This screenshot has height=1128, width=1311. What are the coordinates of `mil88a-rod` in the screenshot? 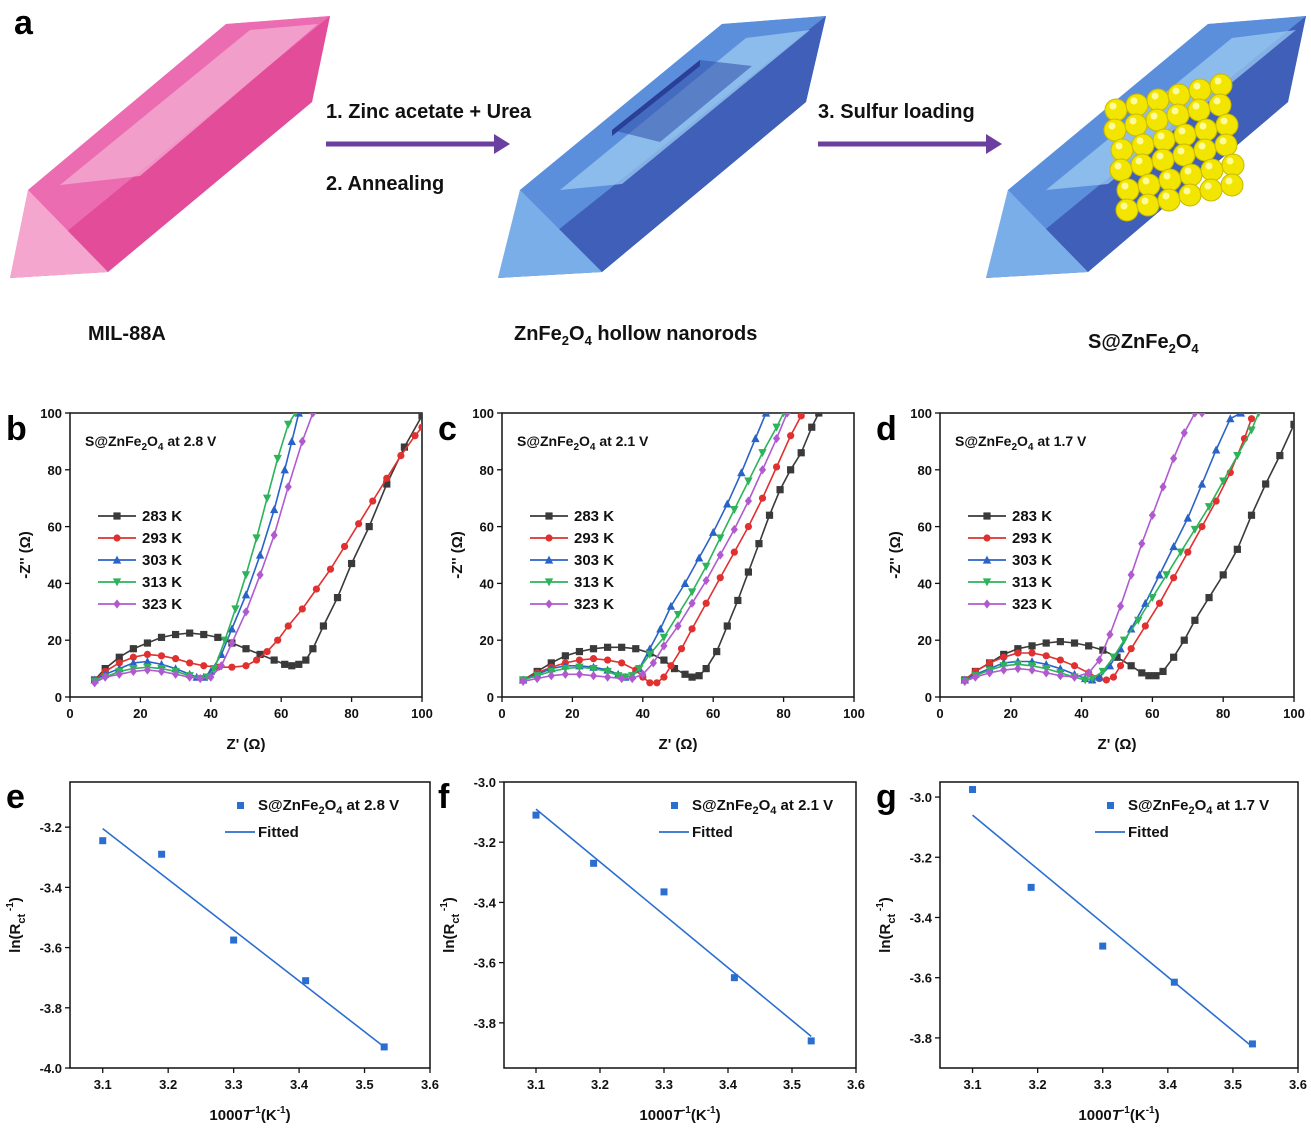 It's located at (170, 147).